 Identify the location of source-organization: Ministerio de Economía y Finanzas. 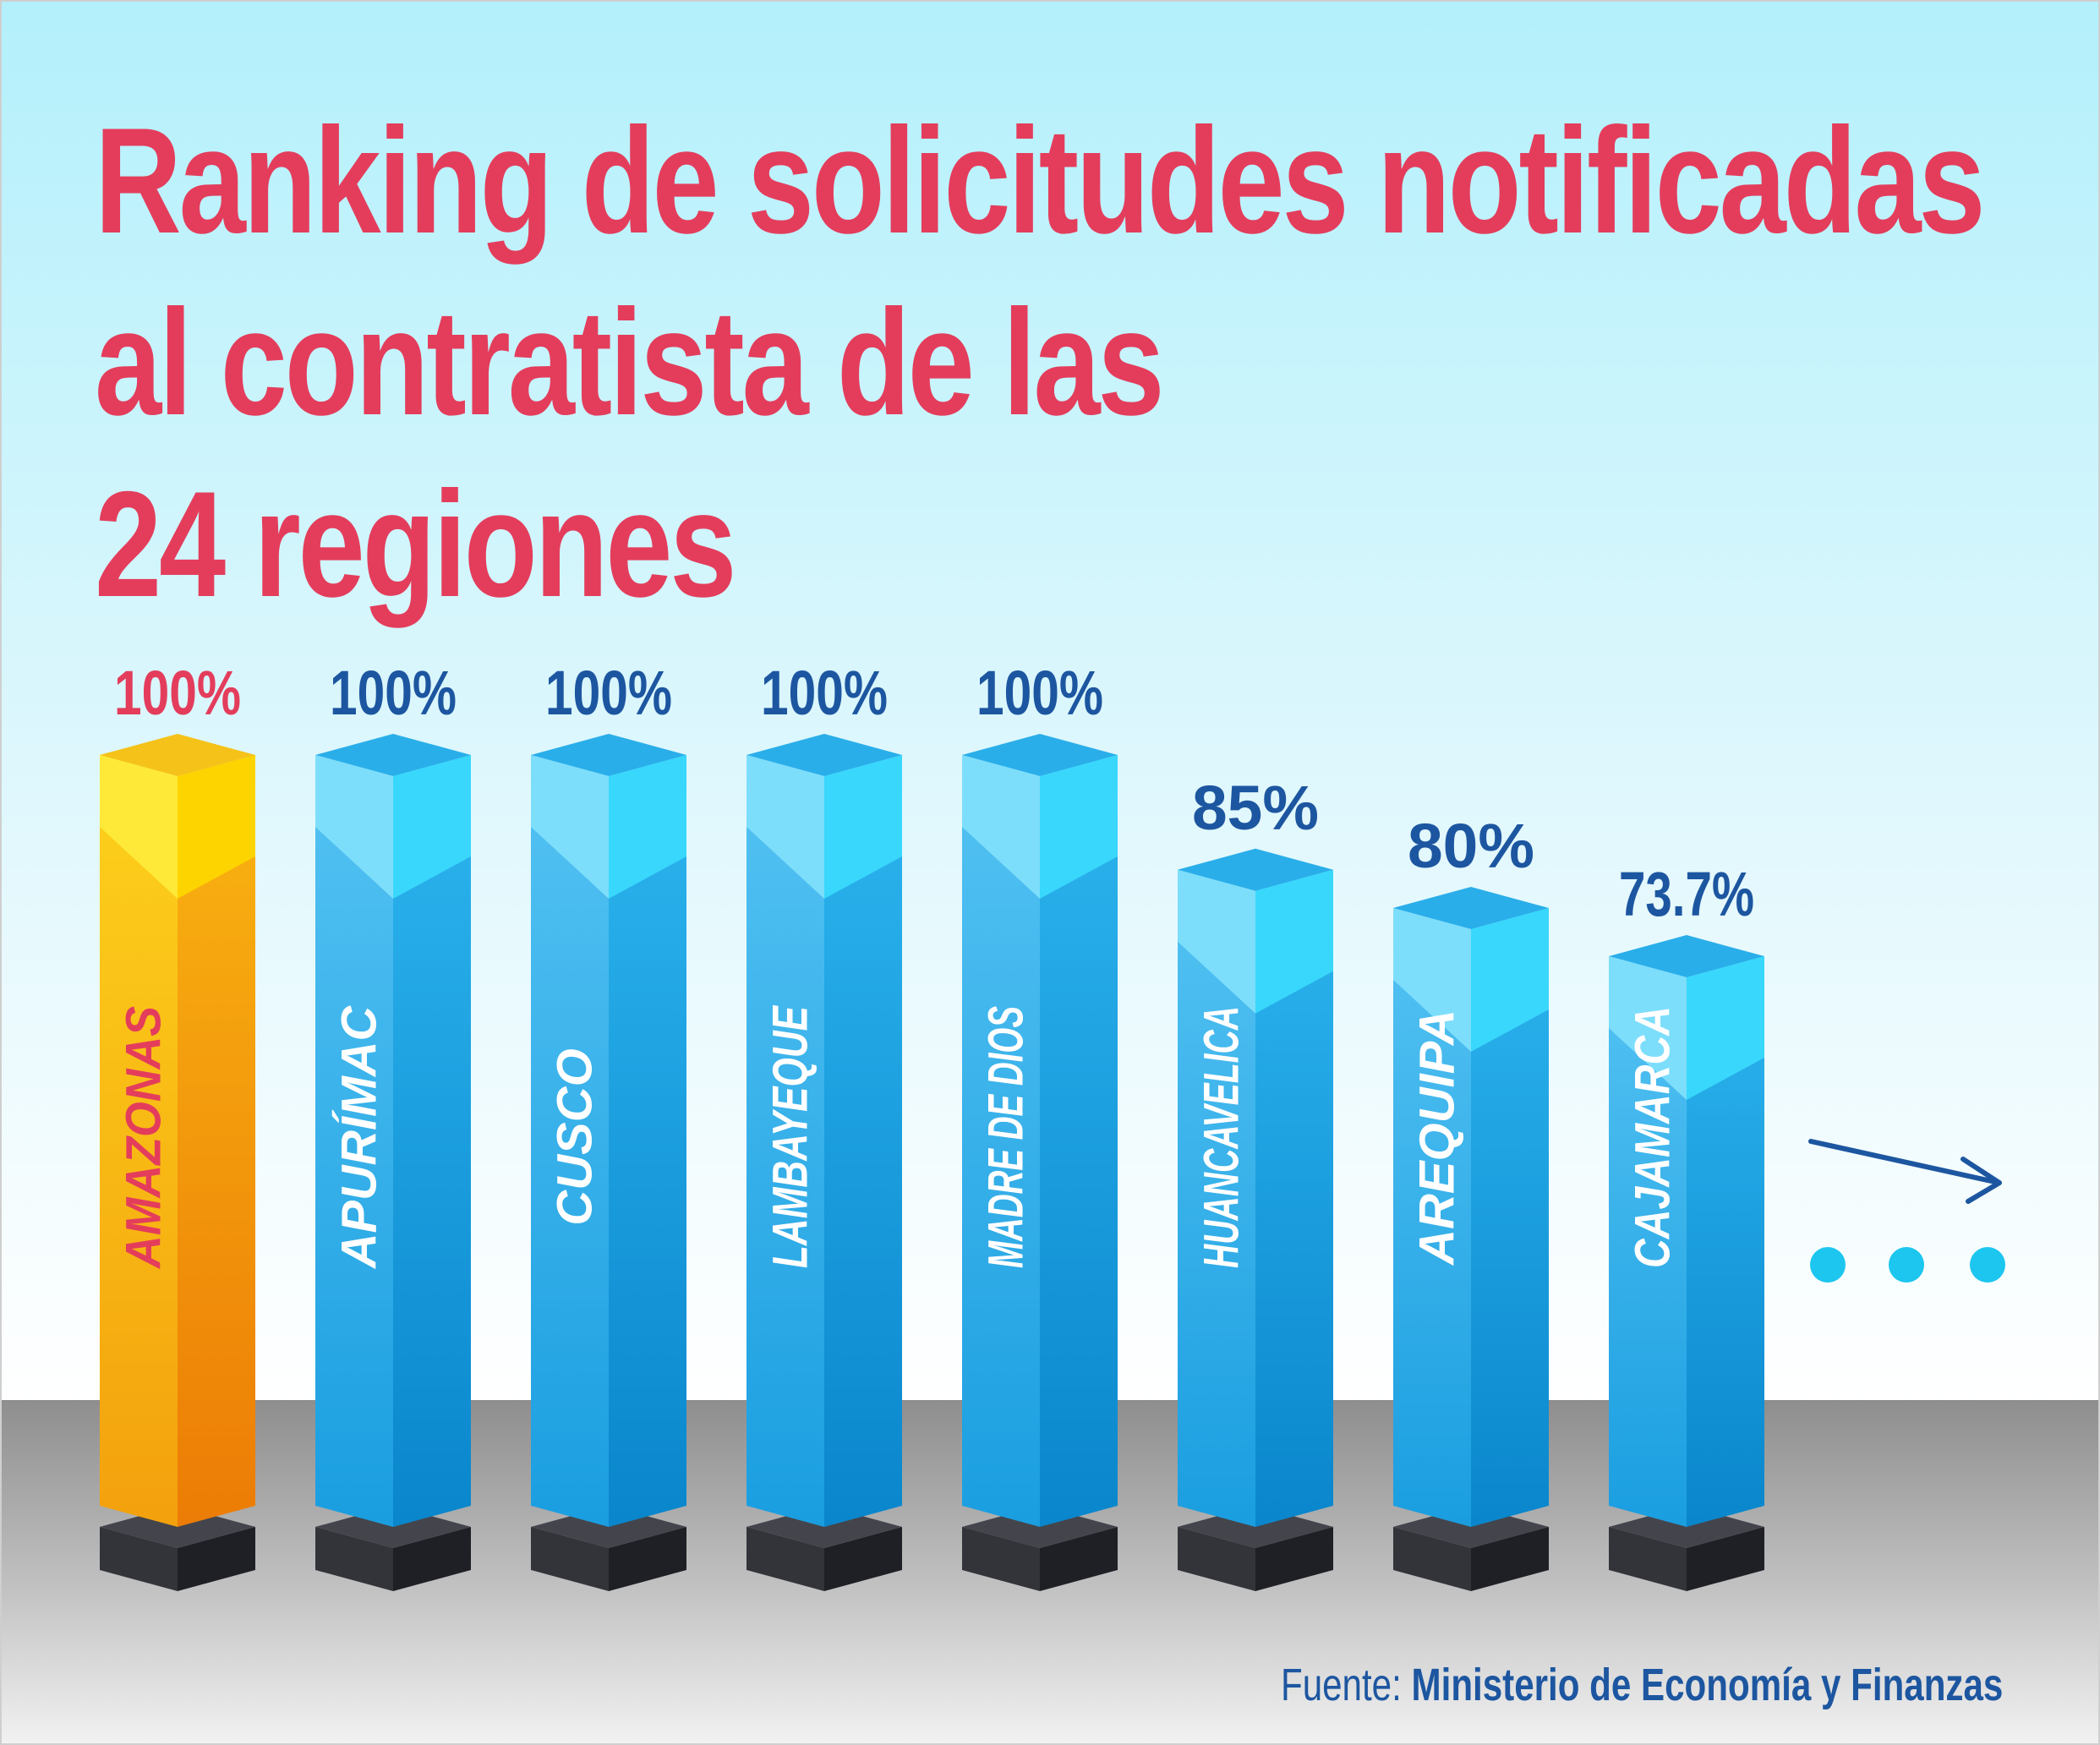
(1707, 1685).